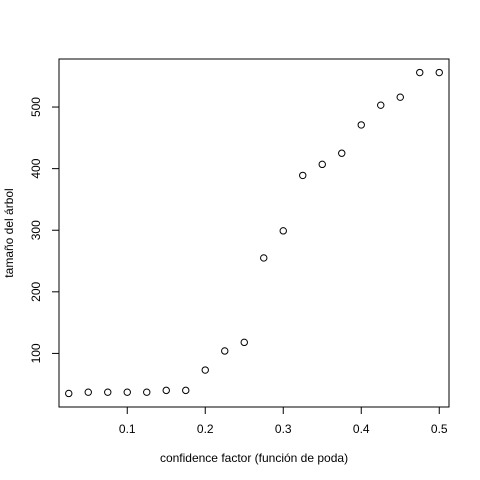 The height and width of the screenshot is (480, 480). I want to click on y-axis-label: tamaño del árbol, so click(9, 232).